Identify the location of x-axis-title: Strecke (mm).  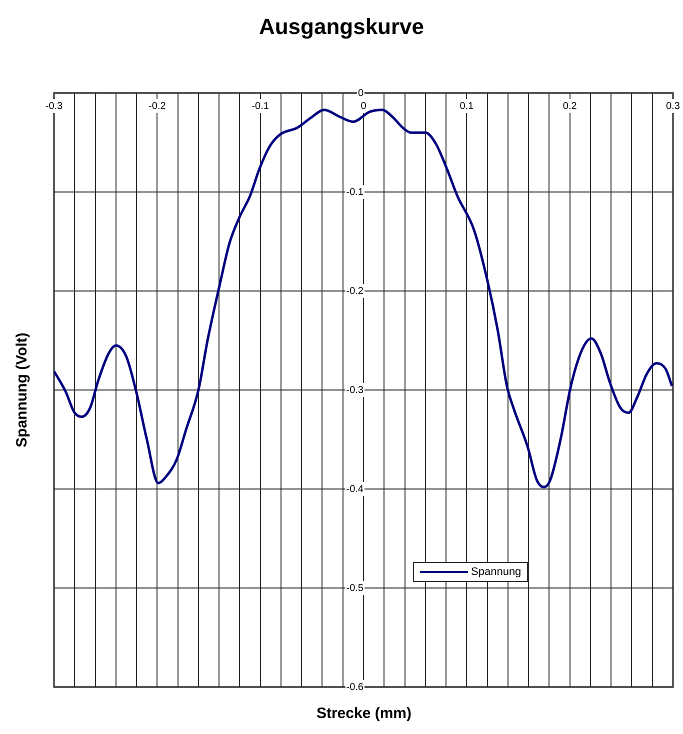
(364, 713).